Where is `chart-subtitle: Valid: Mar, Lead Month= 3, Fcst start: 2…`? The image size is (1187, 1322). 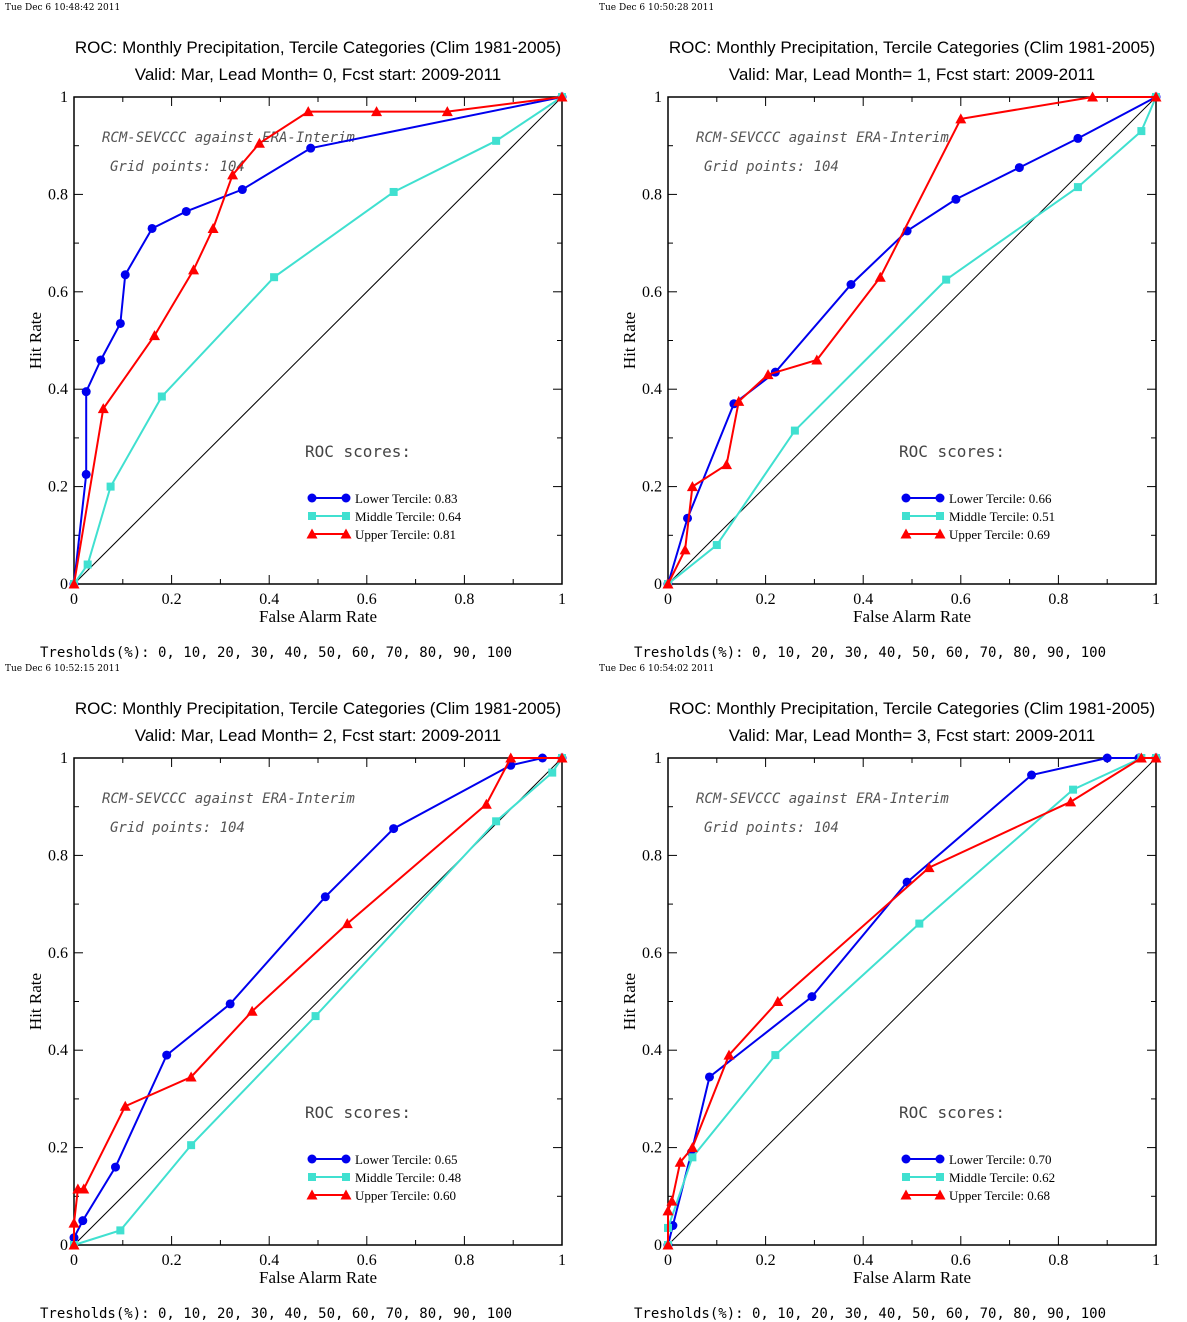 chart-subtitle: Valid: Mar, Lead Month= 3, Fcst start: 2… is located at coordinates (912, 735).